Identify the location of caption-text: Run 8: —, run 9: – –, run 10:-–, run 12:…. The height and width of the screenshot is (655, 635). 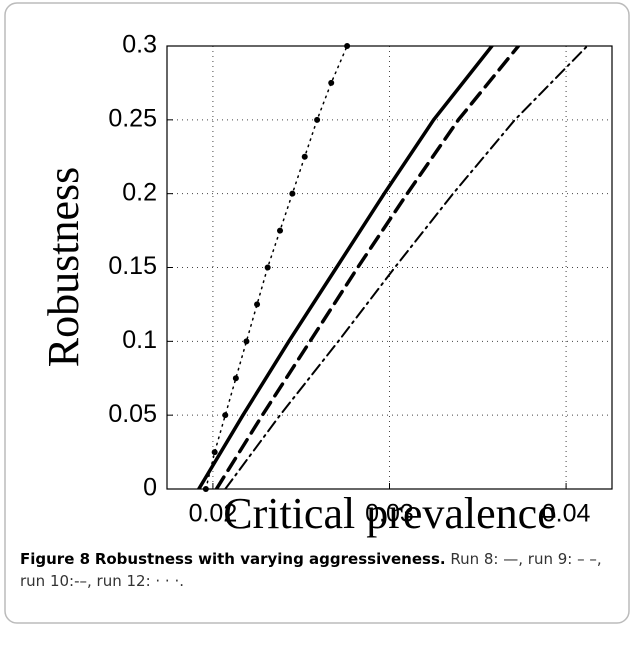
(311, 570).